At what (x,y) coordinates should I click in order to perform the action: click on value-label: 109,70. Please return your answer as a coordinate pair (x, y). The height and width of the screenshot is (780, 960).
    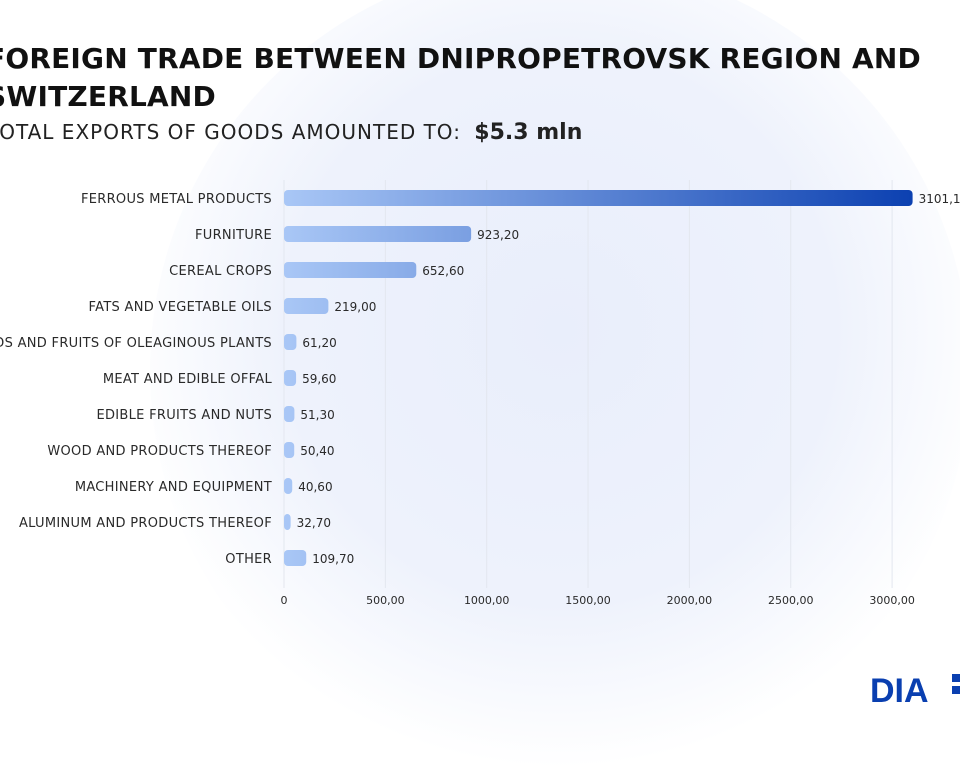
    Looking at the image, I should click on (333, 559).